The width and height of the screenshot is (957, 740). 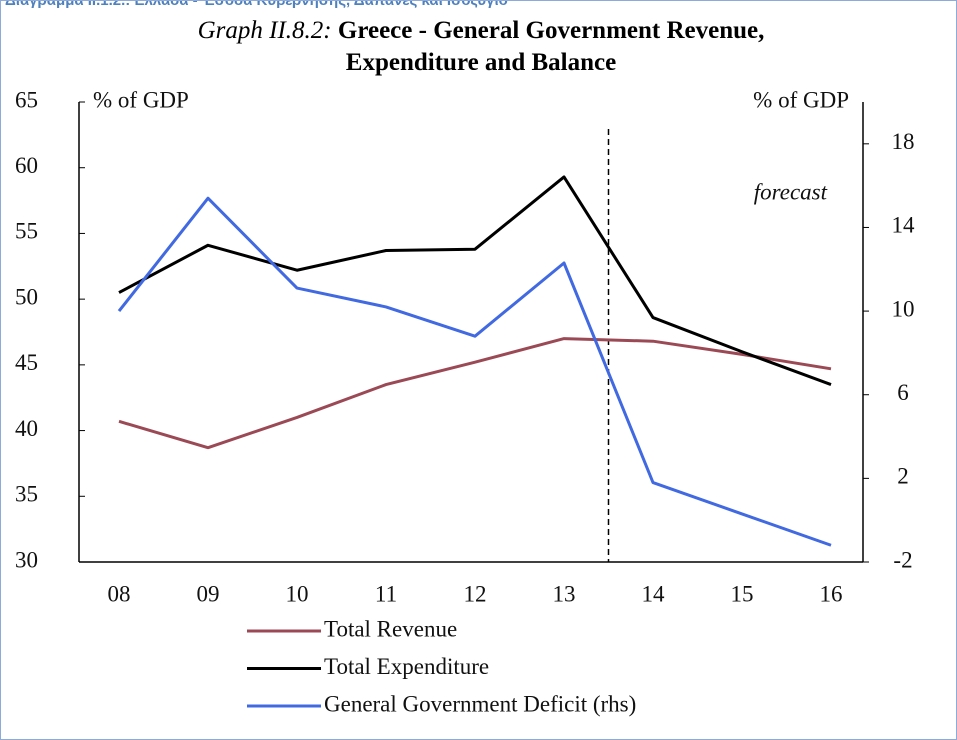 I want to click on x-tick-label: 09, so click(x=208, y=593).